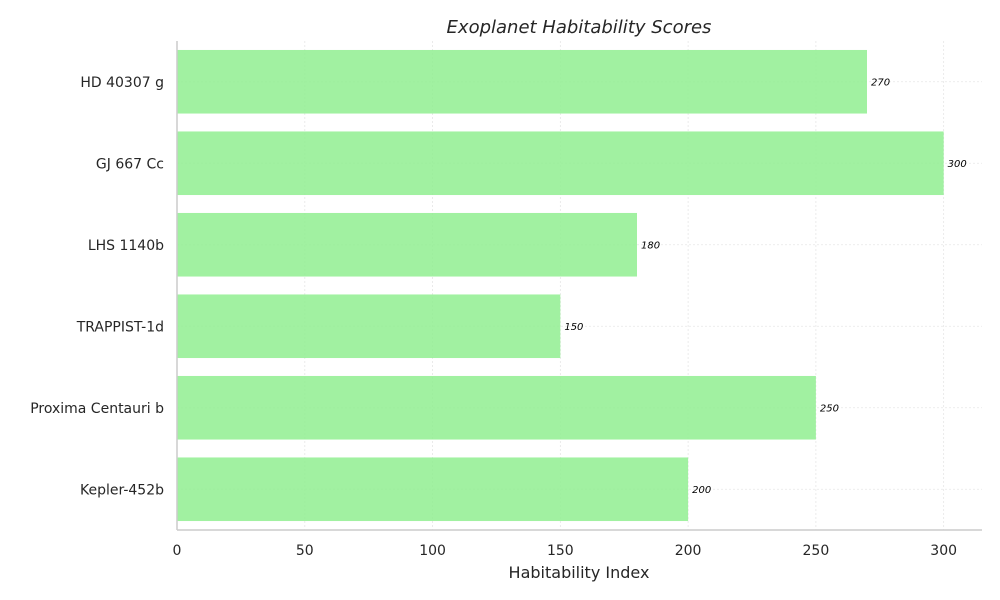 This screenshot has height=600, width=1000. I want to click on x-axis-label: Habitability Index, so click(579, 572).